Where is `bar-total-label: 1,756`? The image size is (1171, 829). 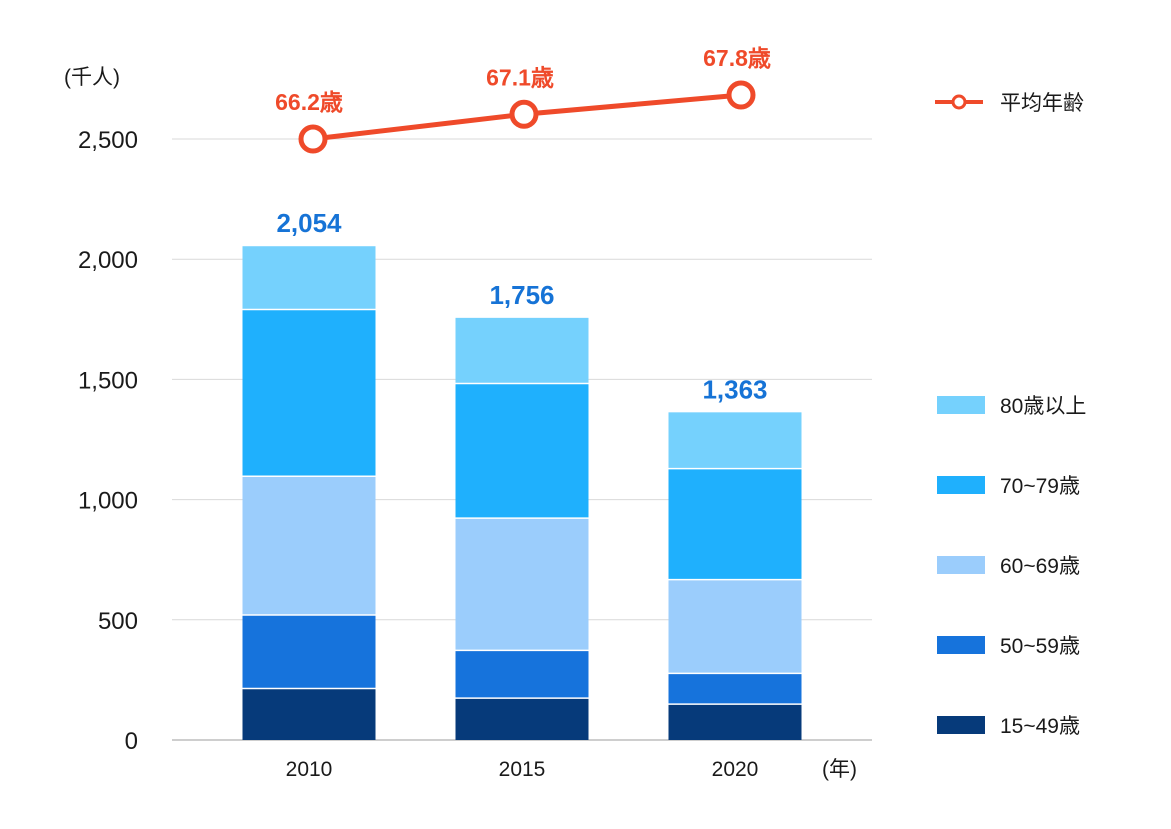
bar-total-label: 1,756 is located at coordinates (521, 295).